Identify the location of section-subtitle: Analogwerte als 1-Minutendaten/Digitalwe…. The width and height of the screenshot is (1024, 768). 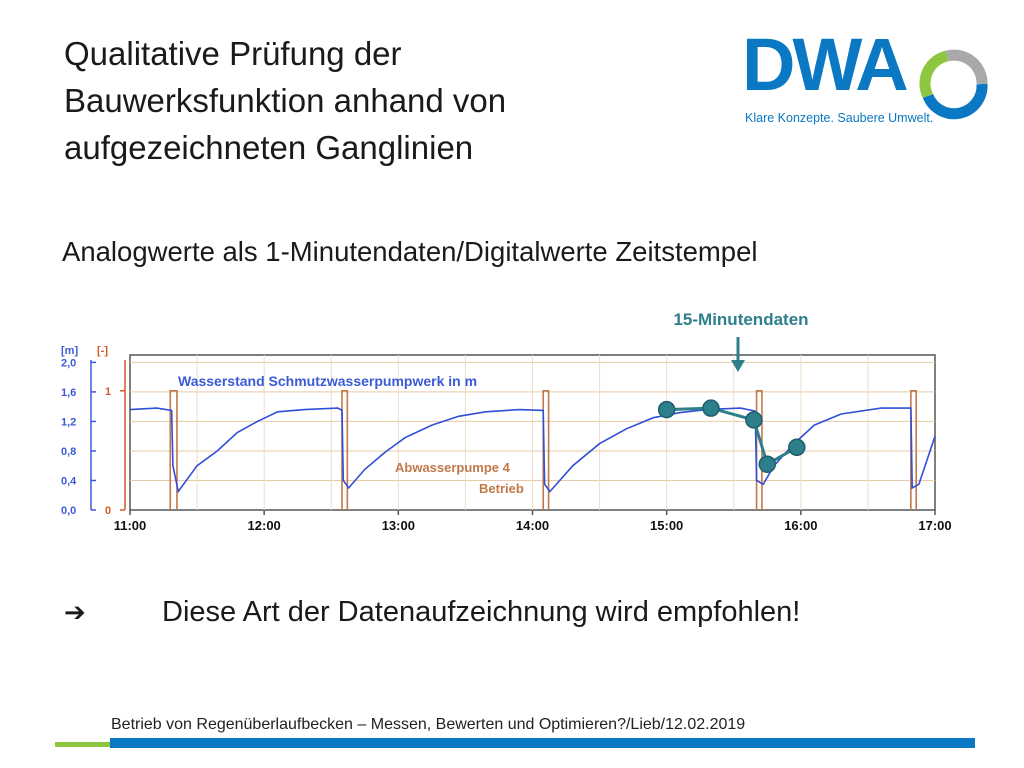
(410, 251).